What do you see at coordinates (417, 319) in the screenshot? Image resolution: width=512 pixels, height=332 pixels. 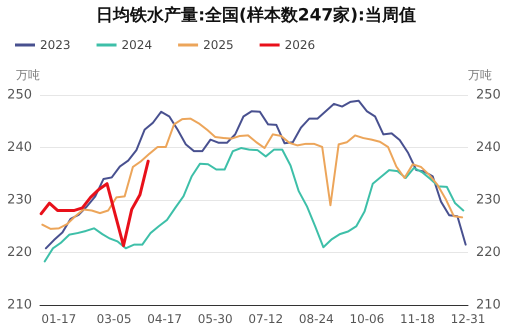 I see `x-tick-label: 11-18` at bounding box center [417, 319].